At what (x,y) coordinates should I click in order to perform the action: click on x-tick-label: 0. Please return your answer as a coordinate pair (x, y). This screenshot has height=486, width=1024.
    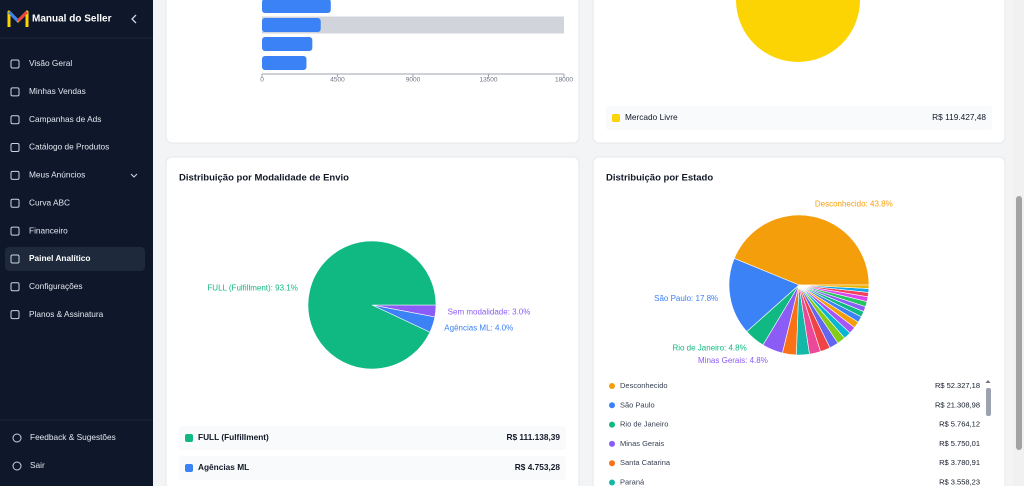
    Looking at the image, I should click on (262, 80).